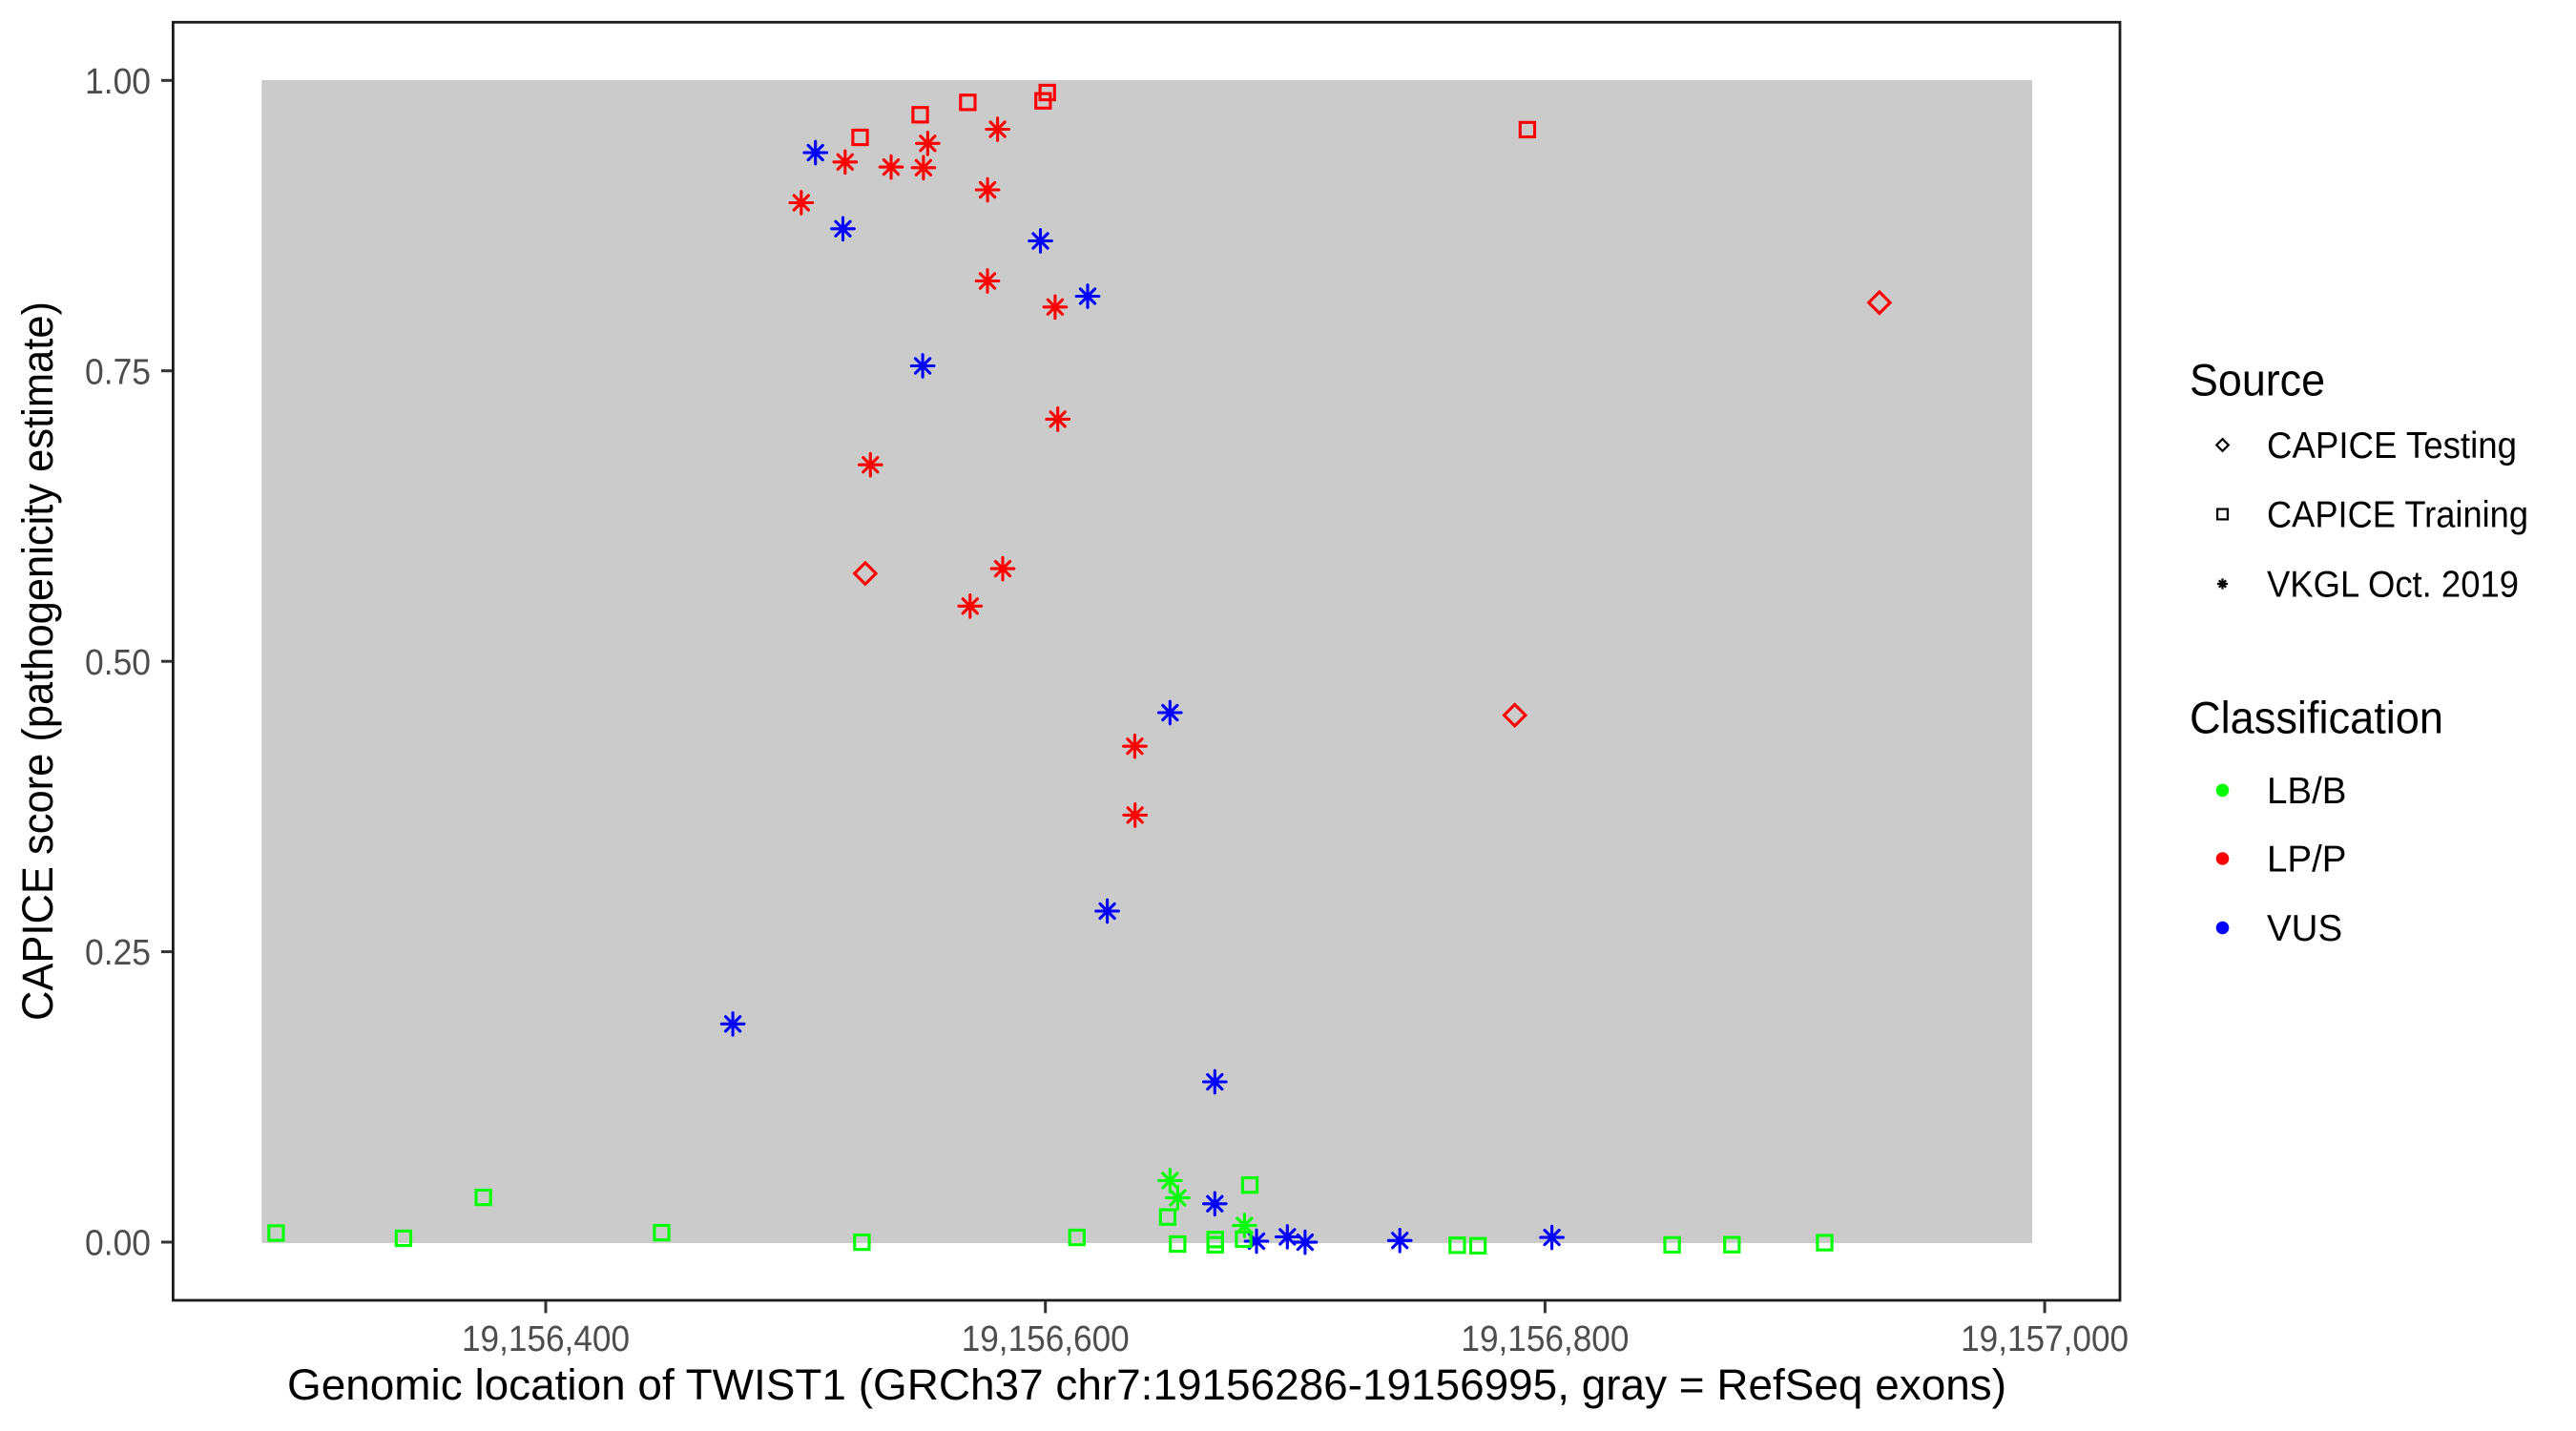  Describe the element at coordinates (546, 1339) in the screenshot. I see `svg-text: 19,156,400` at that location.